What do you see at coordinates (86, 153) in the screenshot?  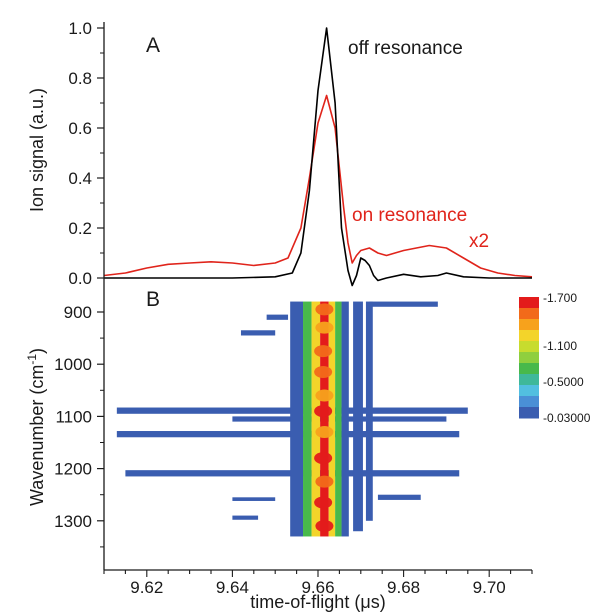 I see `ion-signal-y-ticks: 0.0 0.2 0.4 0.6 0.8 1.0` at bounding box center [86, 153].